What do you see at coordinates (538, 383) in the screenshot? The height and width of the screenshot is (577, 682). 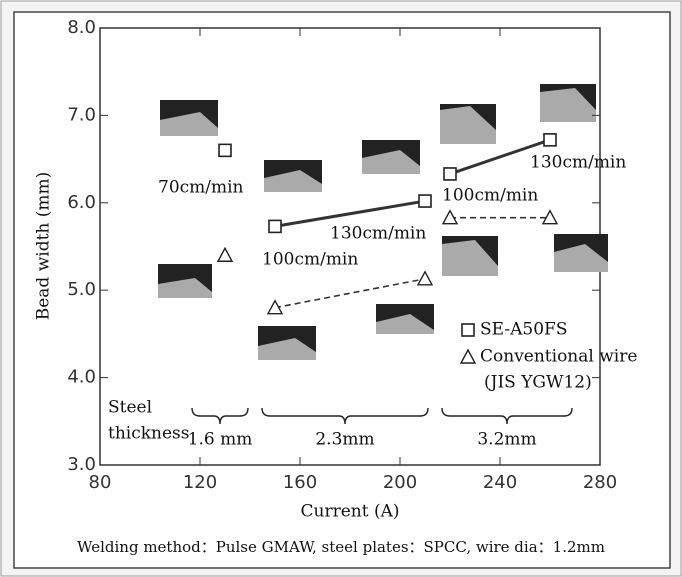 I see `legend-note: (JIS YGW12)` at bounding box center [538, 383].